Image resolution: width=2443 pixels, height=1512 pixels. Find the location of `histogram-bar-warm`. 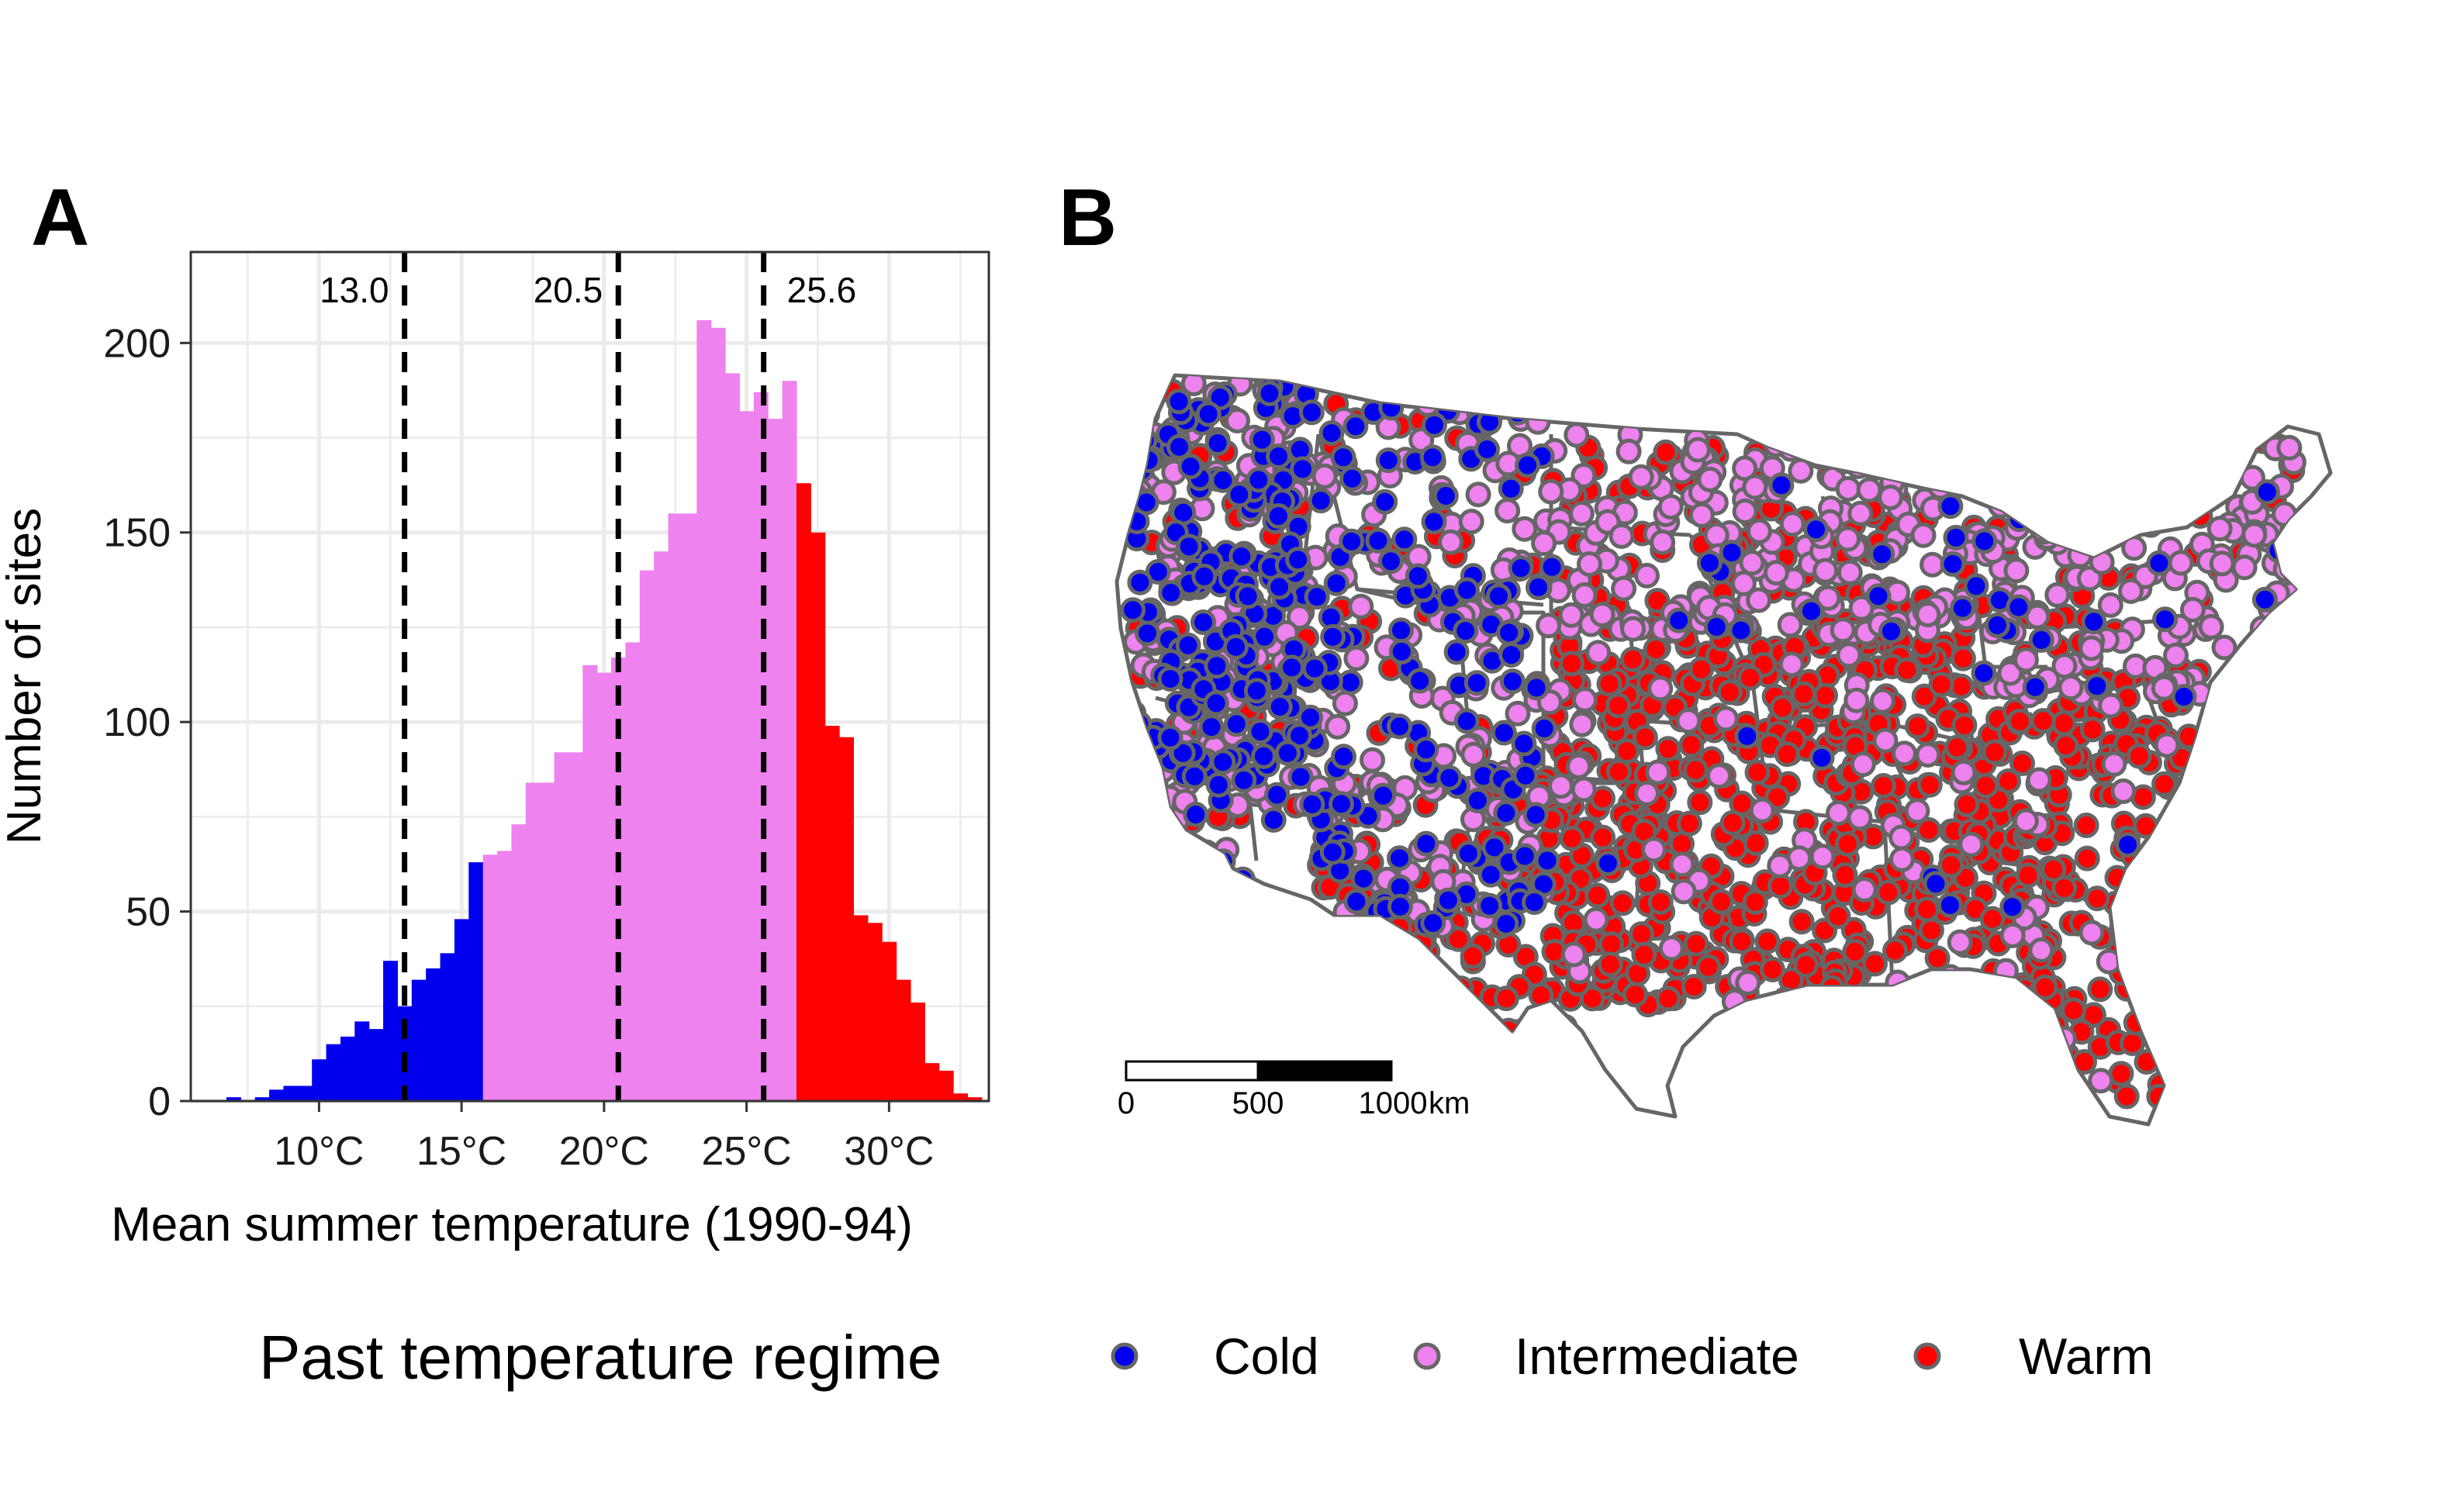

histogram-bar-warm is located at coordinates (803, 792).